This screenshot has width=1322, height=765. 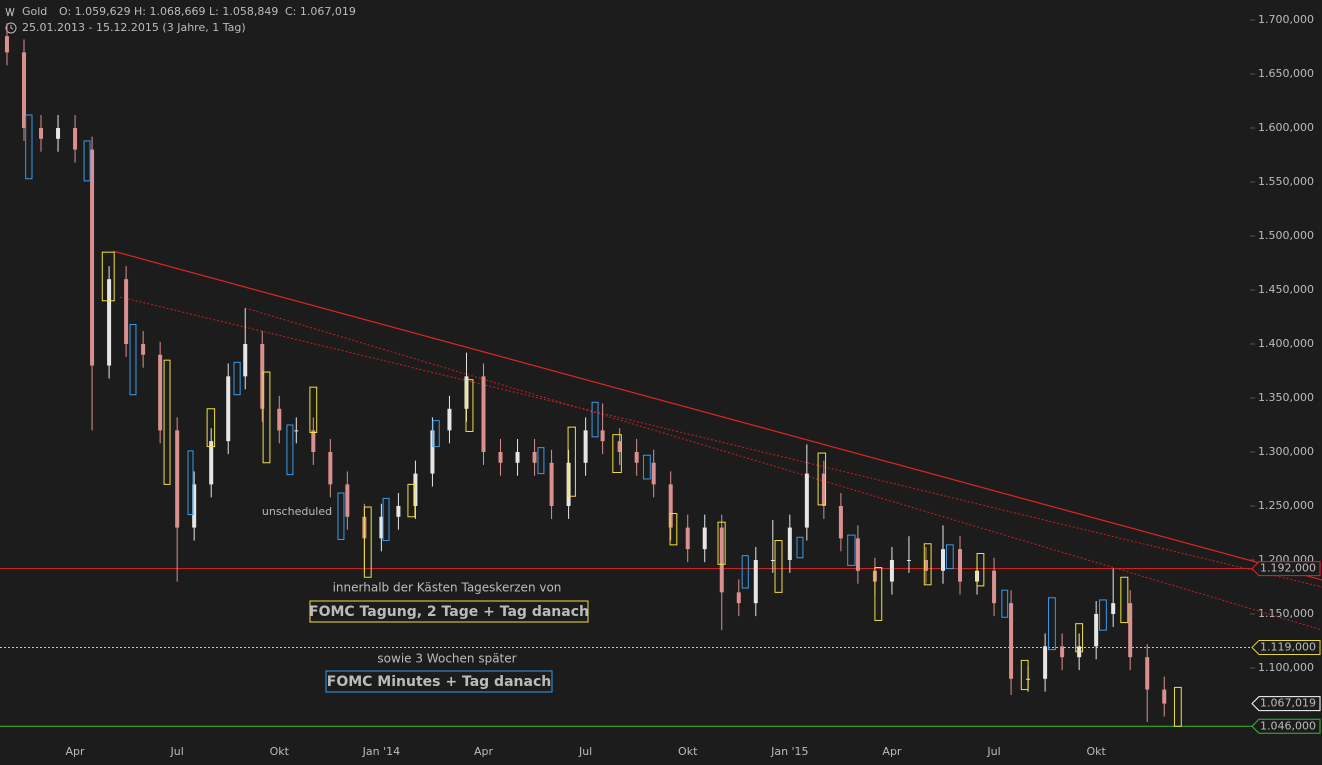 What do you see at coordinates (1286, 397) in the screenshot?
I see `y-tick-label: 1.350,000` at bounding box center [1286, 397].